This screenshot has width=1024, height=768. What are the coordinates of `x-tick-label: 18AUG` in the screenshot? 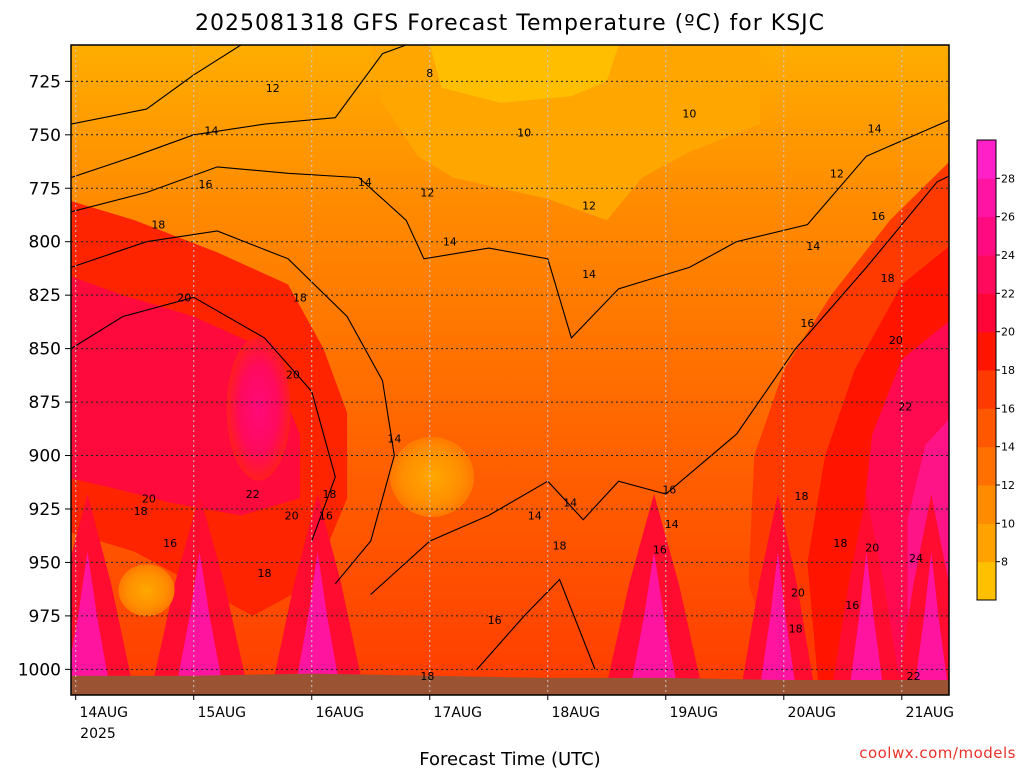 It's located at (576, 713).